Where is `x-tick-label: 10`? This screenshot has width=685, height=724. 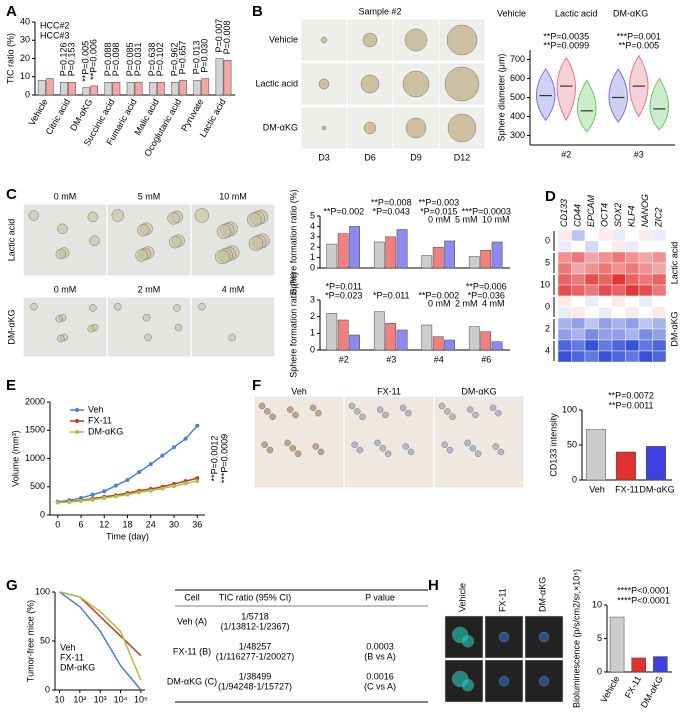 x-tick-label: 10 is located at coordinates (60, 699).